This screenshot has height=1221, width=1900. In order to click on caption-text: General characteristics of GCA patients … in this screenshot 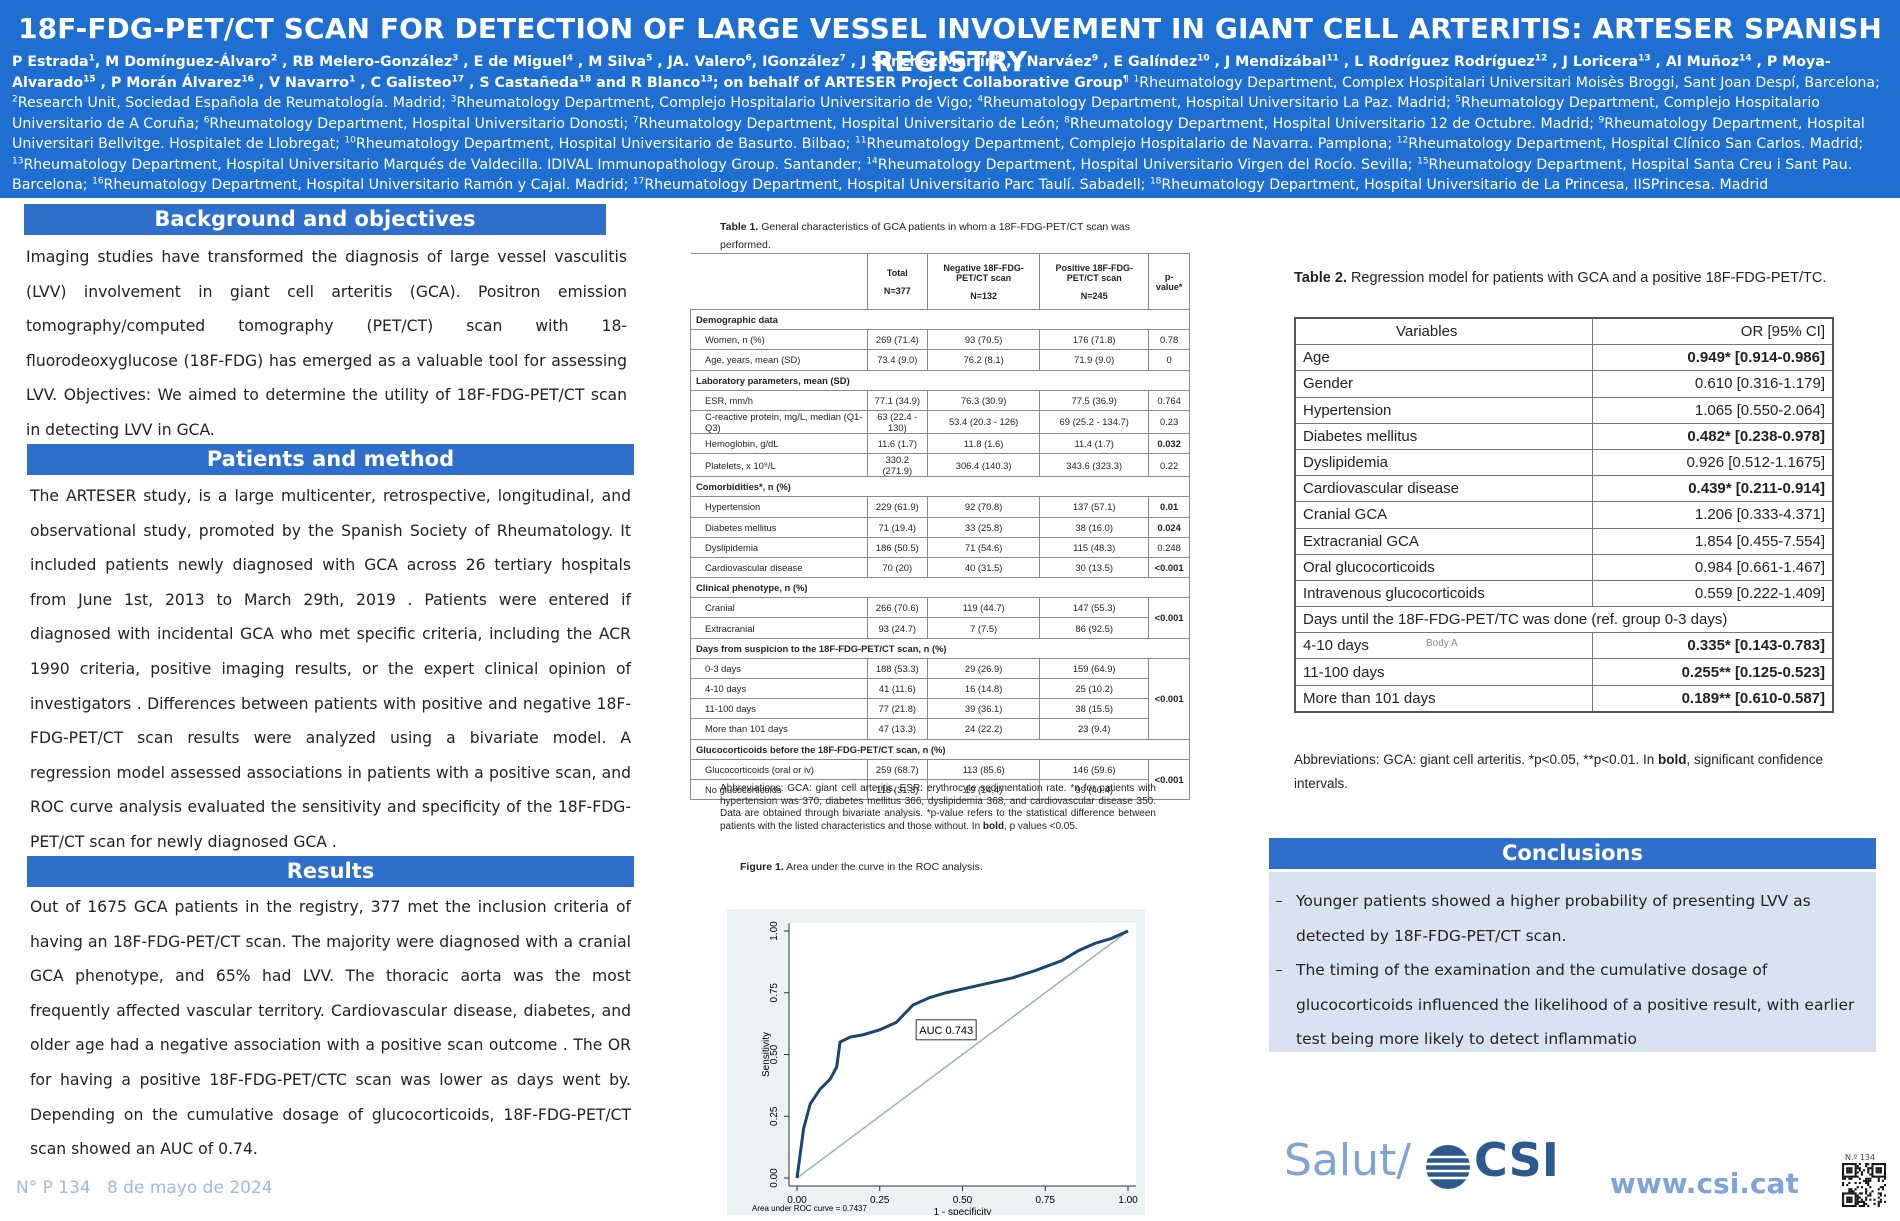, I will do `click(925, 236)`.